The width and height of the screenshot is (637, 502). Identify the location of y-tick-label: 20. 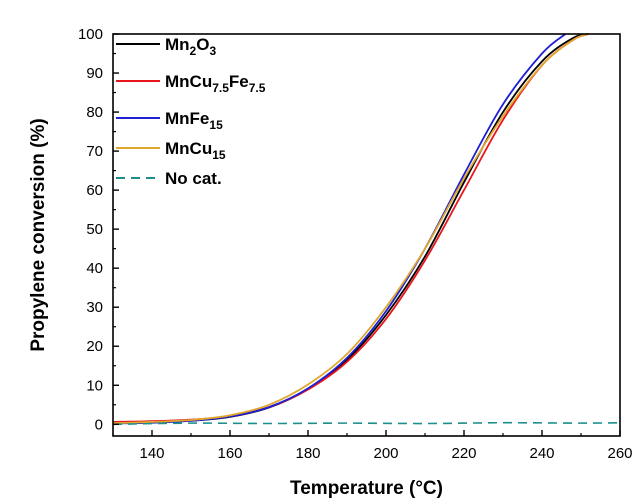
(94, 346).